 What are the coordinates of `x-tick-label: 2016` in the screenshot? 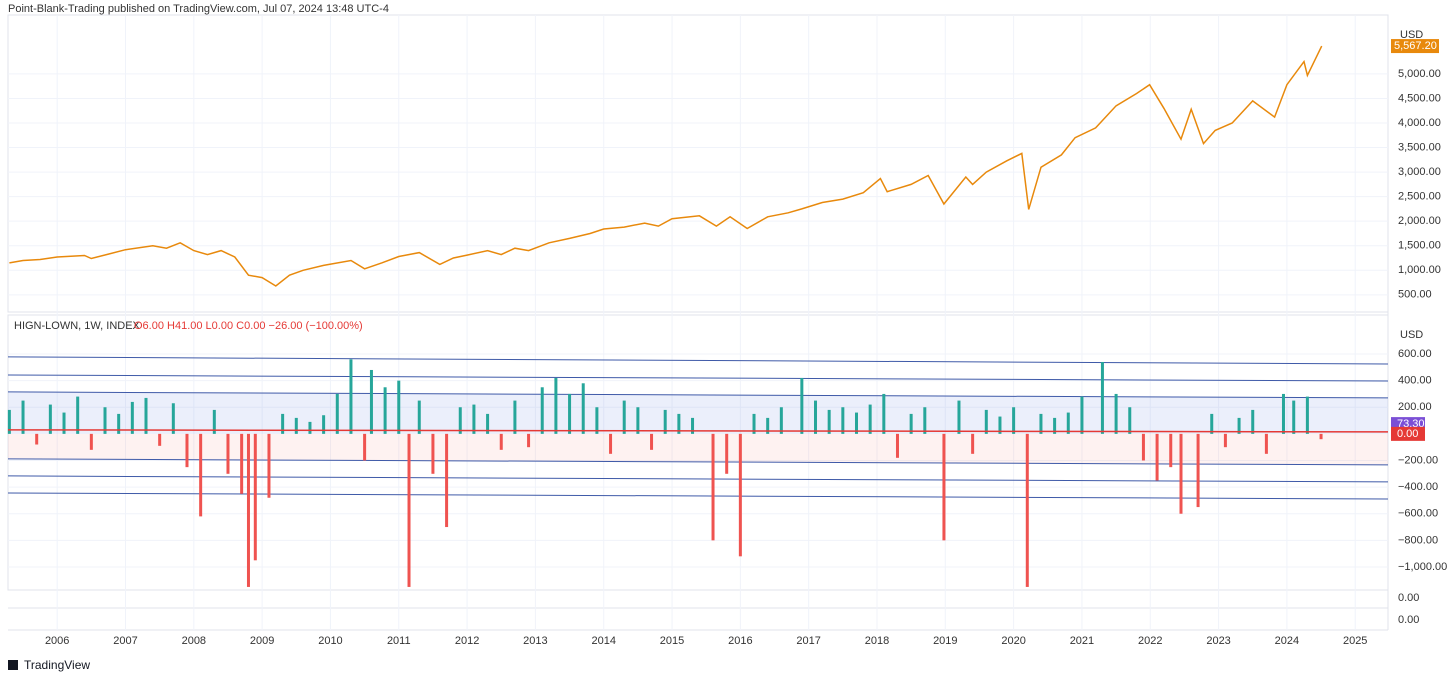 It's located at (740, 641).